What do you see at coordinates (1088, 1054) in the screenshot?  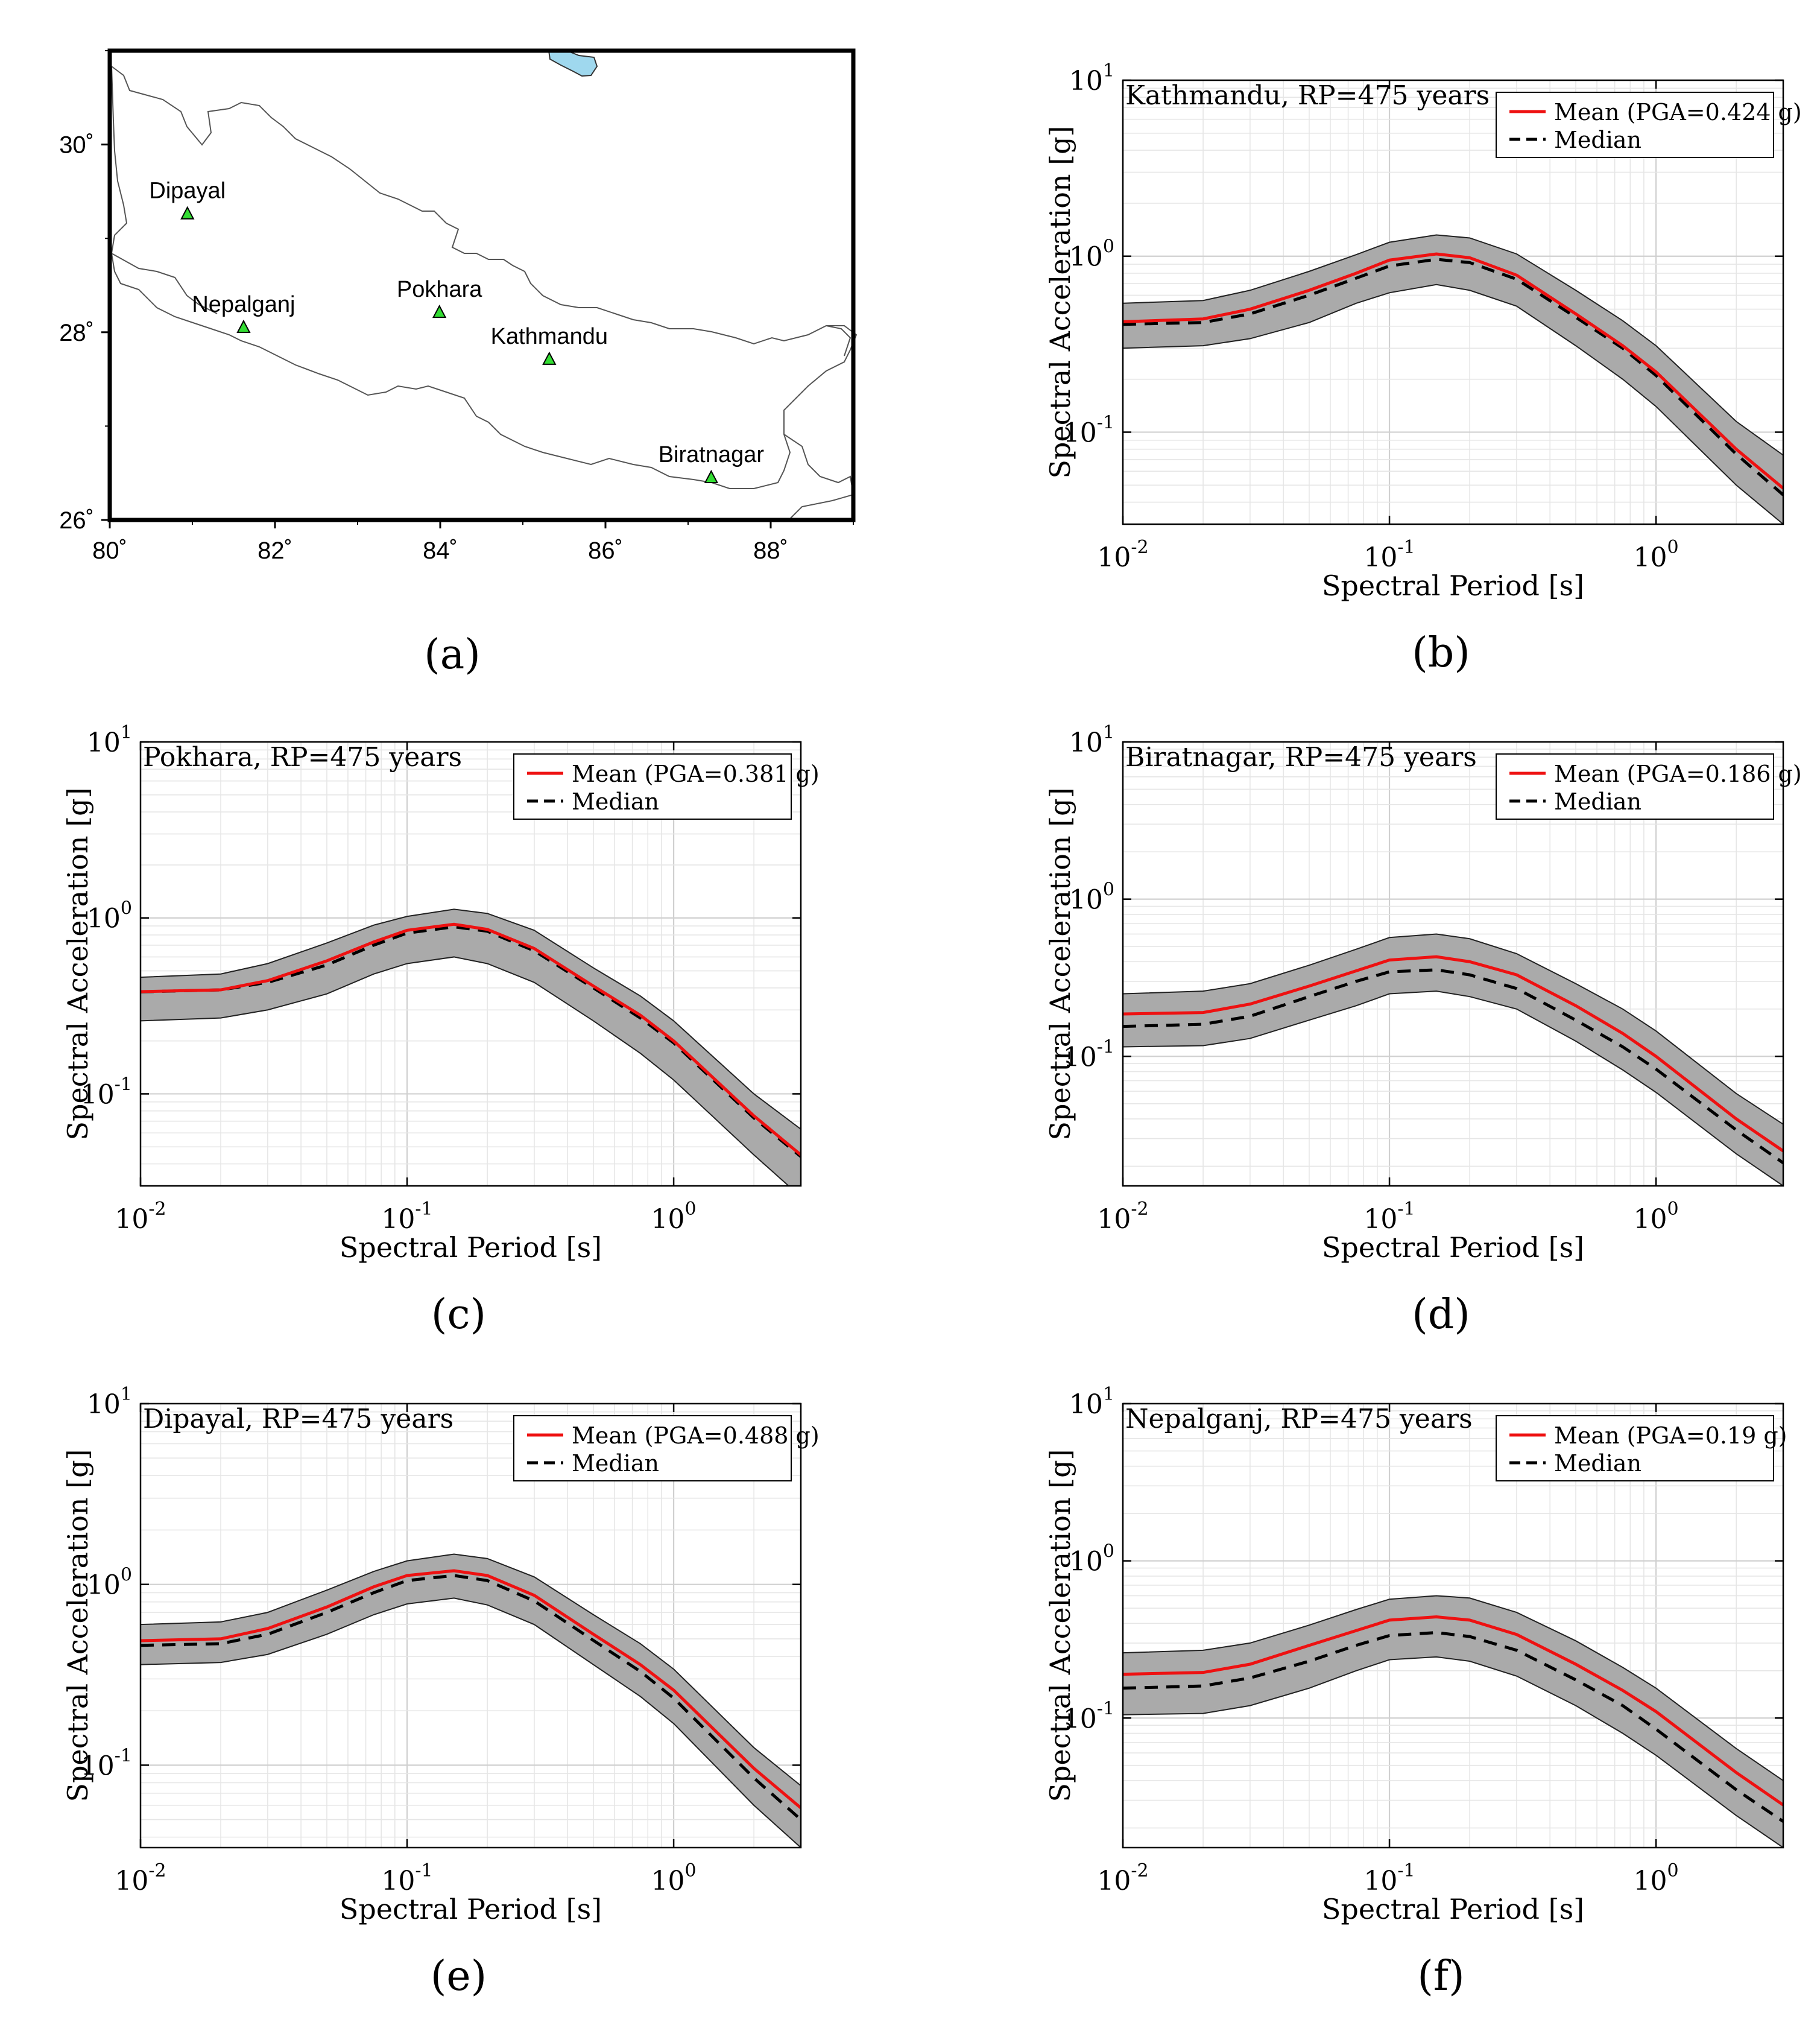 I see `y-tick-label: 10⁻¹` at bounding box center [1088, 1054].